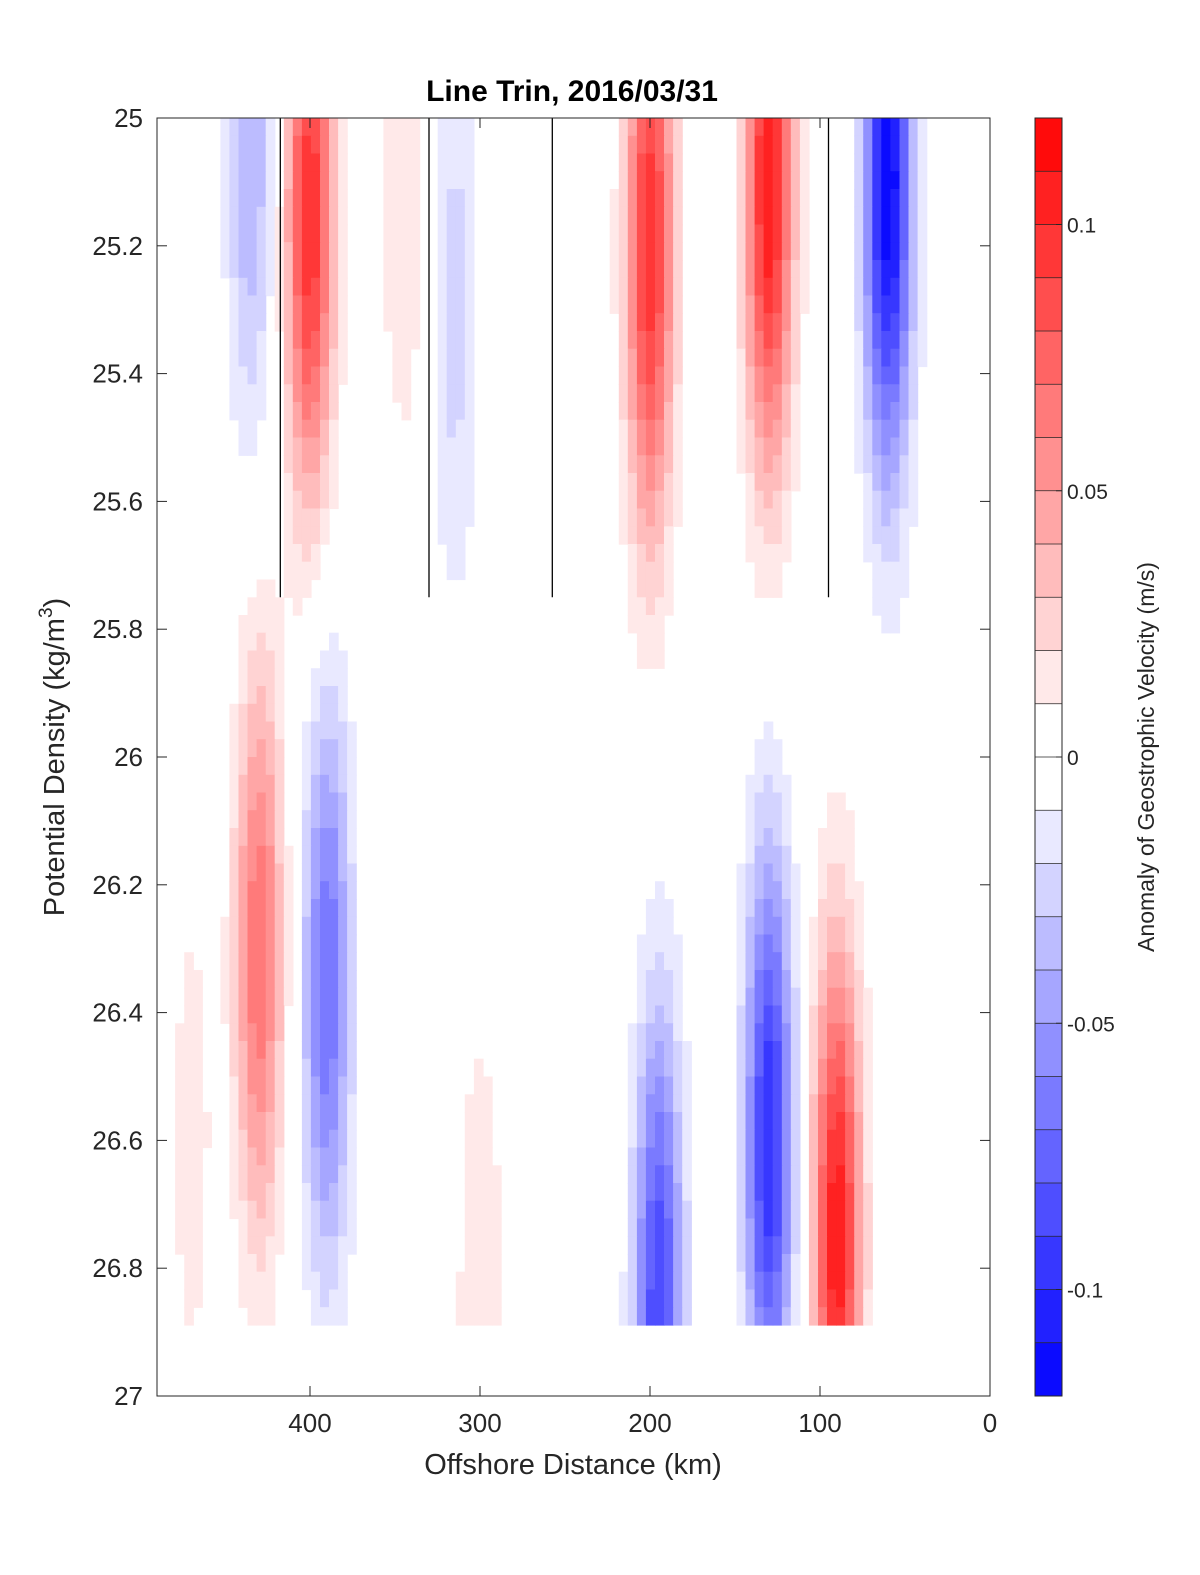  I want to click on colorbar-tick-label: 0, so click(1073, 758).